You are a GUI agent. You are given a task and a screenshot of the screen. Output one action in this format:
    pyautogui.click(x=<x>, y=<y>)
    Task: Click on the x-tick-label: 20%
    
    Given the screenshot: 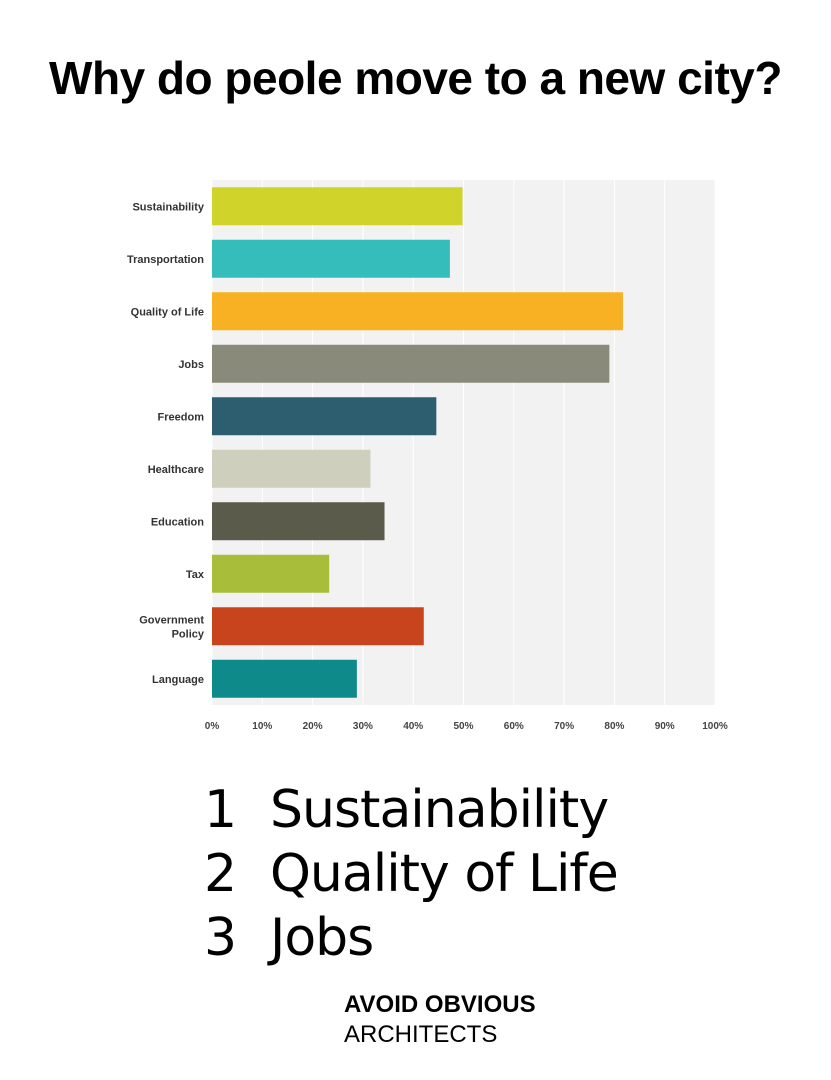 What is the action you would take?
    pyautogui.click(x=313, y=726)
    